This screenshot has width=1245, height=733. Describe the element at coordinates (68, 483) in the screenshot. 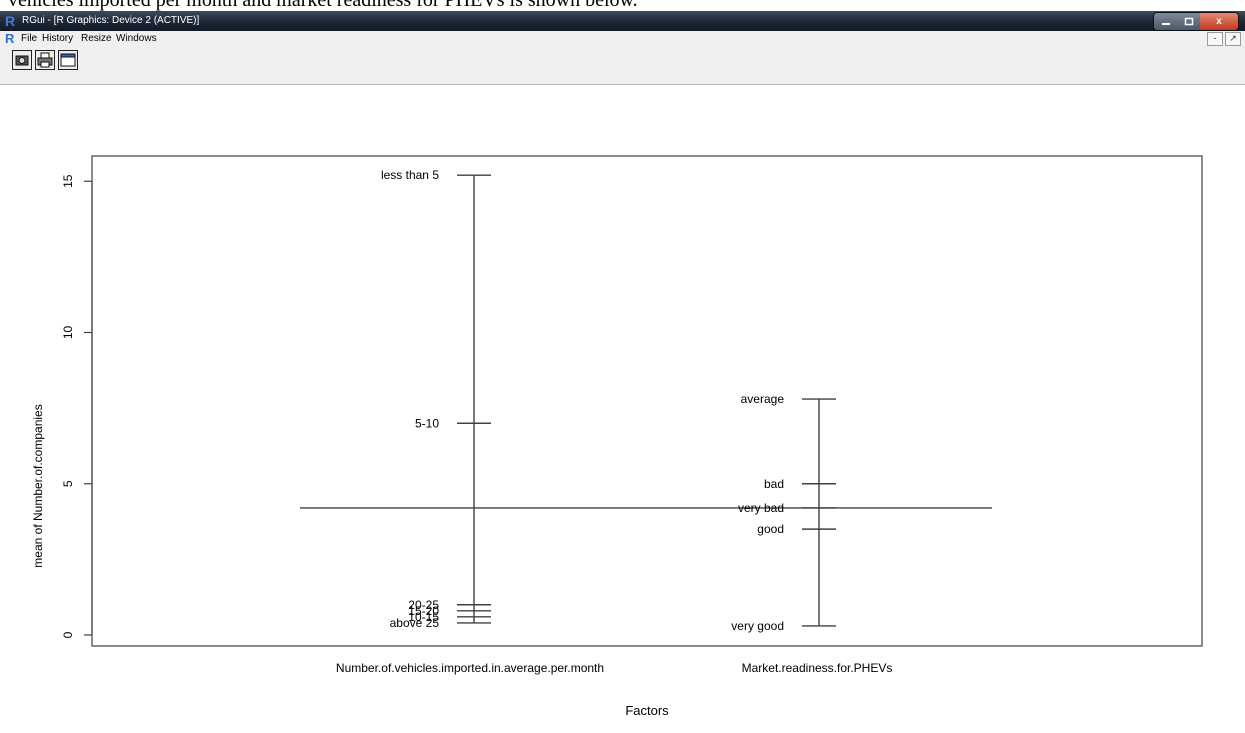

I see `y-tick-label: 5` at that location.